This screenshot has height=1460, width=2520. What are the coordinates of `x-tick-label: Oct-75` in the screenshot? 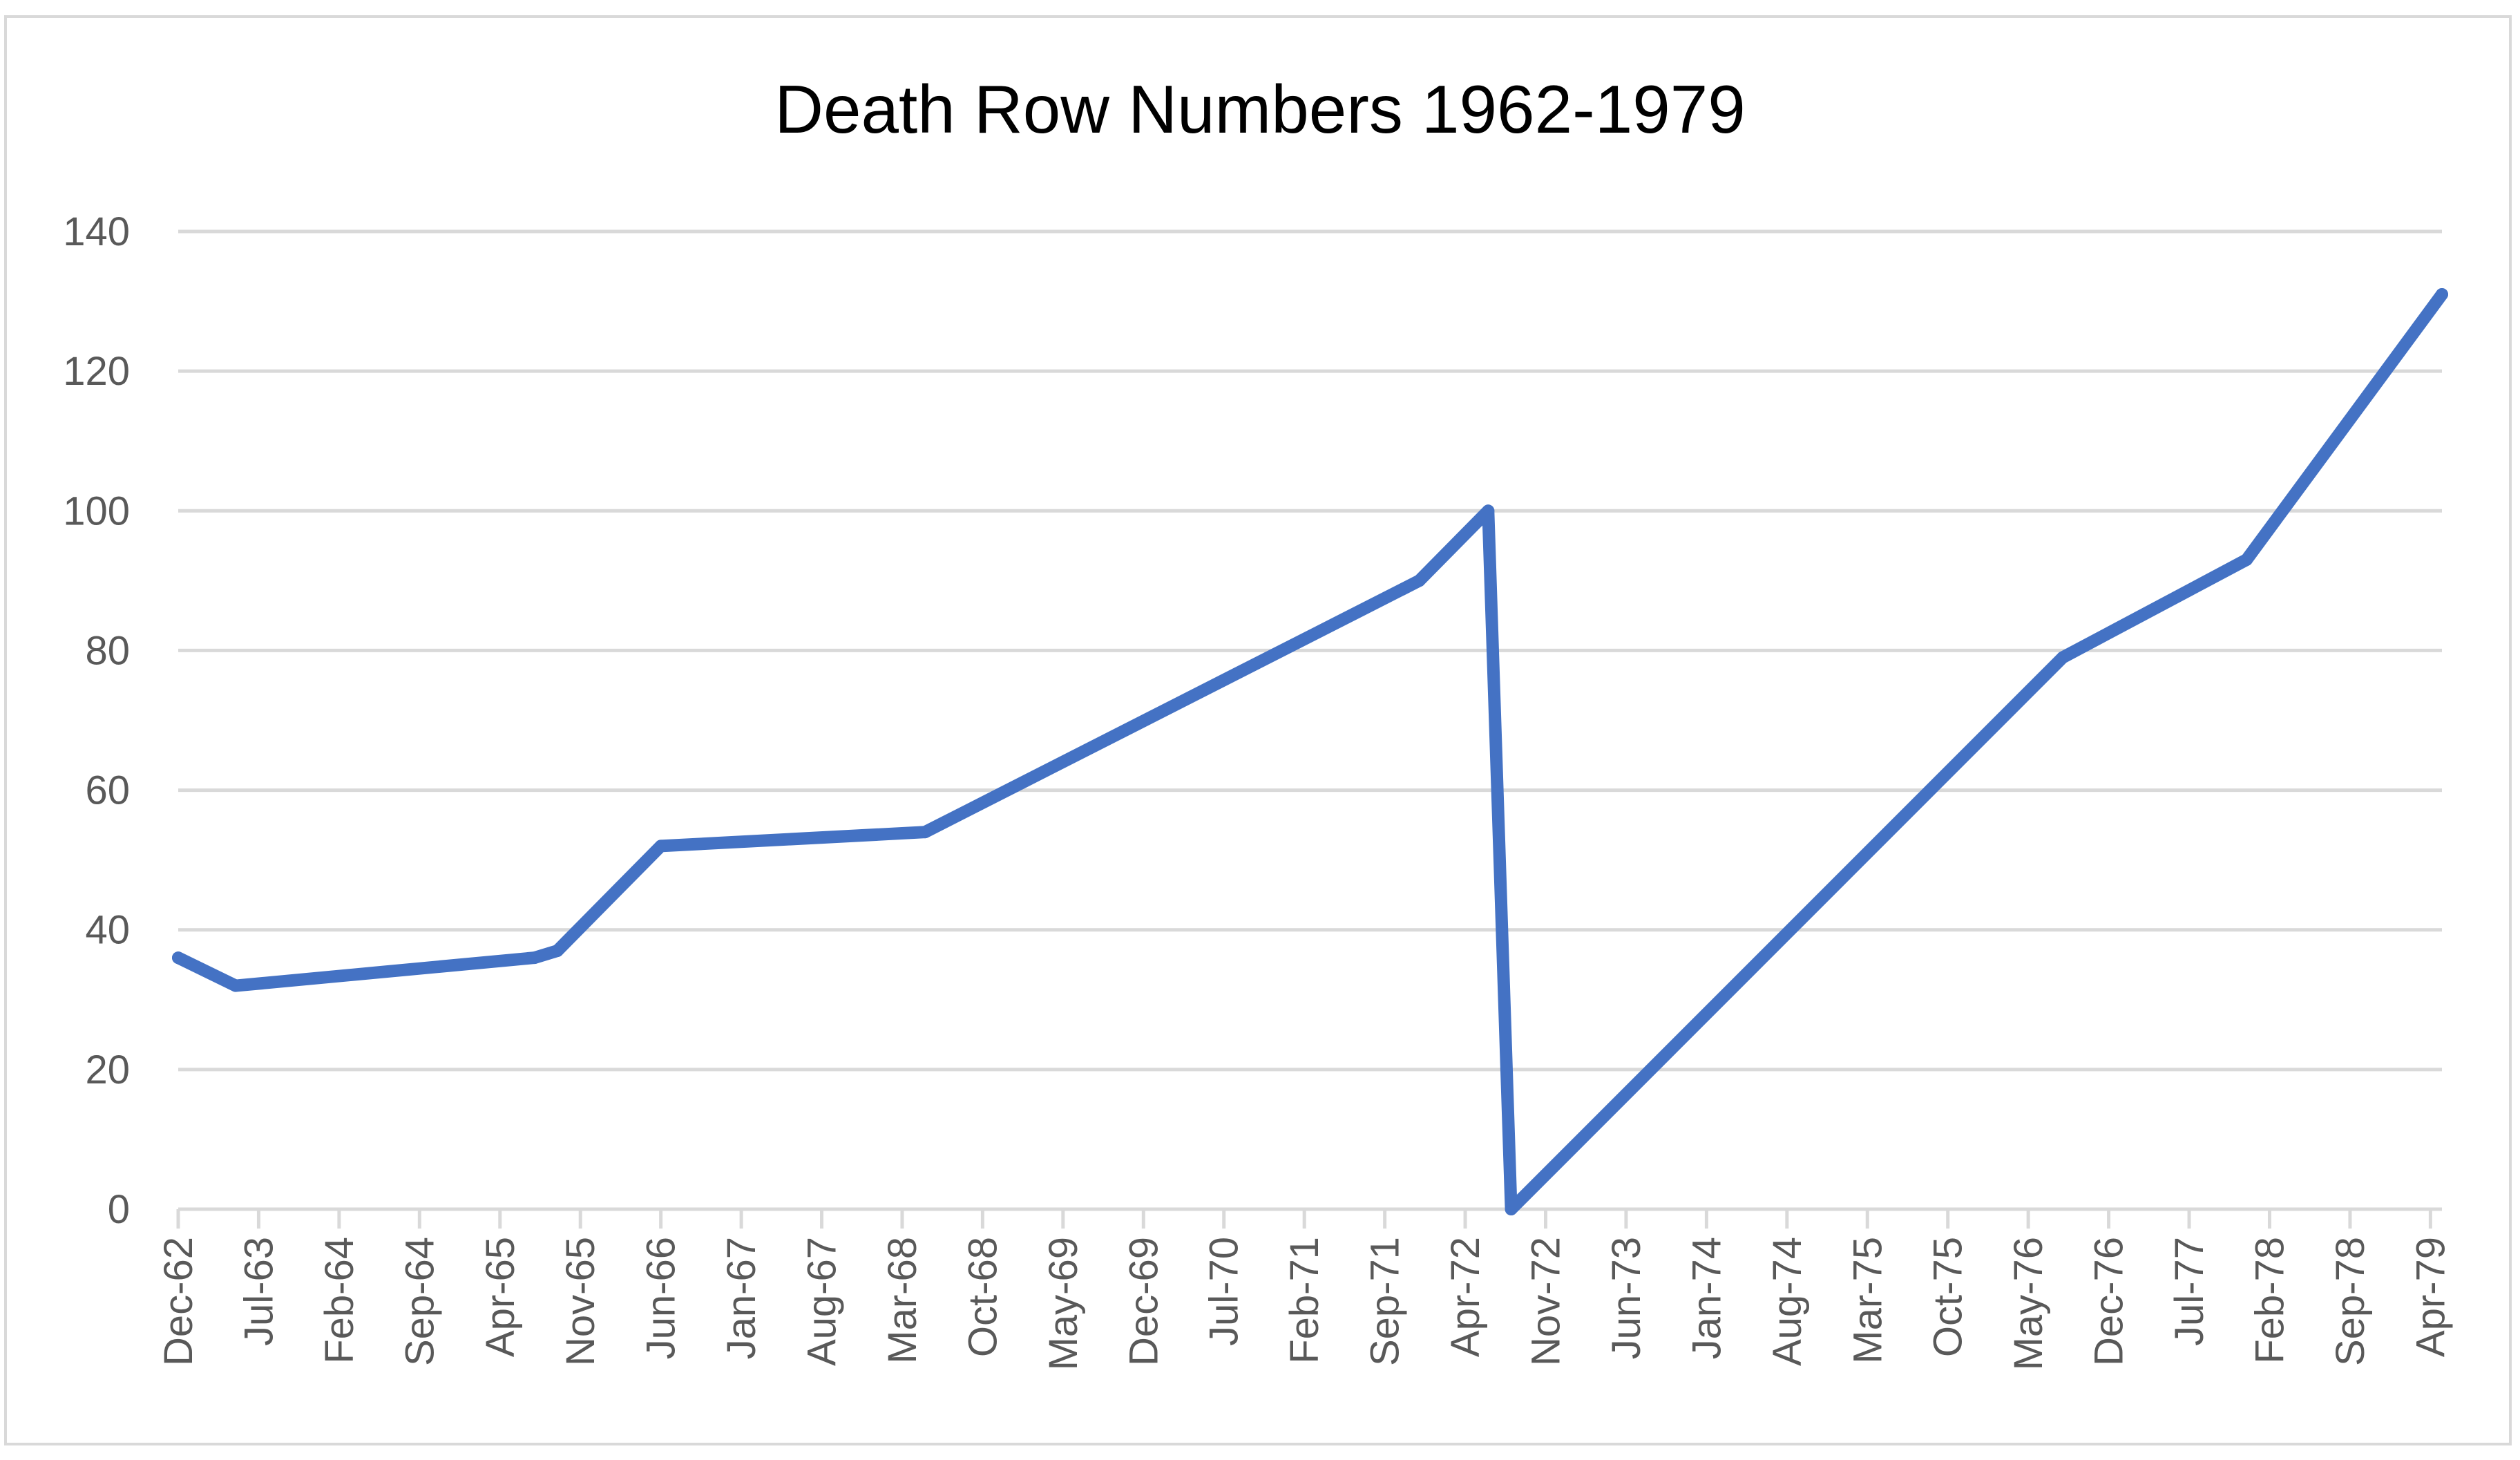 It's located at (1948, 1297).